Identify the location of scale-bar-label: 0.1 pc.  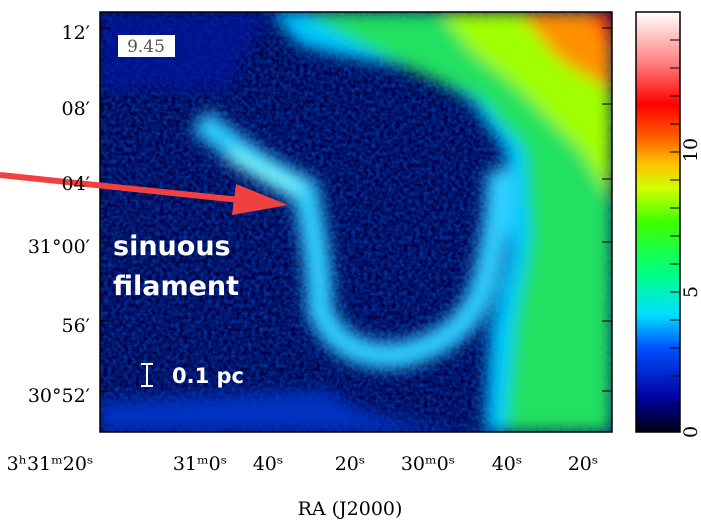
(208, 376).